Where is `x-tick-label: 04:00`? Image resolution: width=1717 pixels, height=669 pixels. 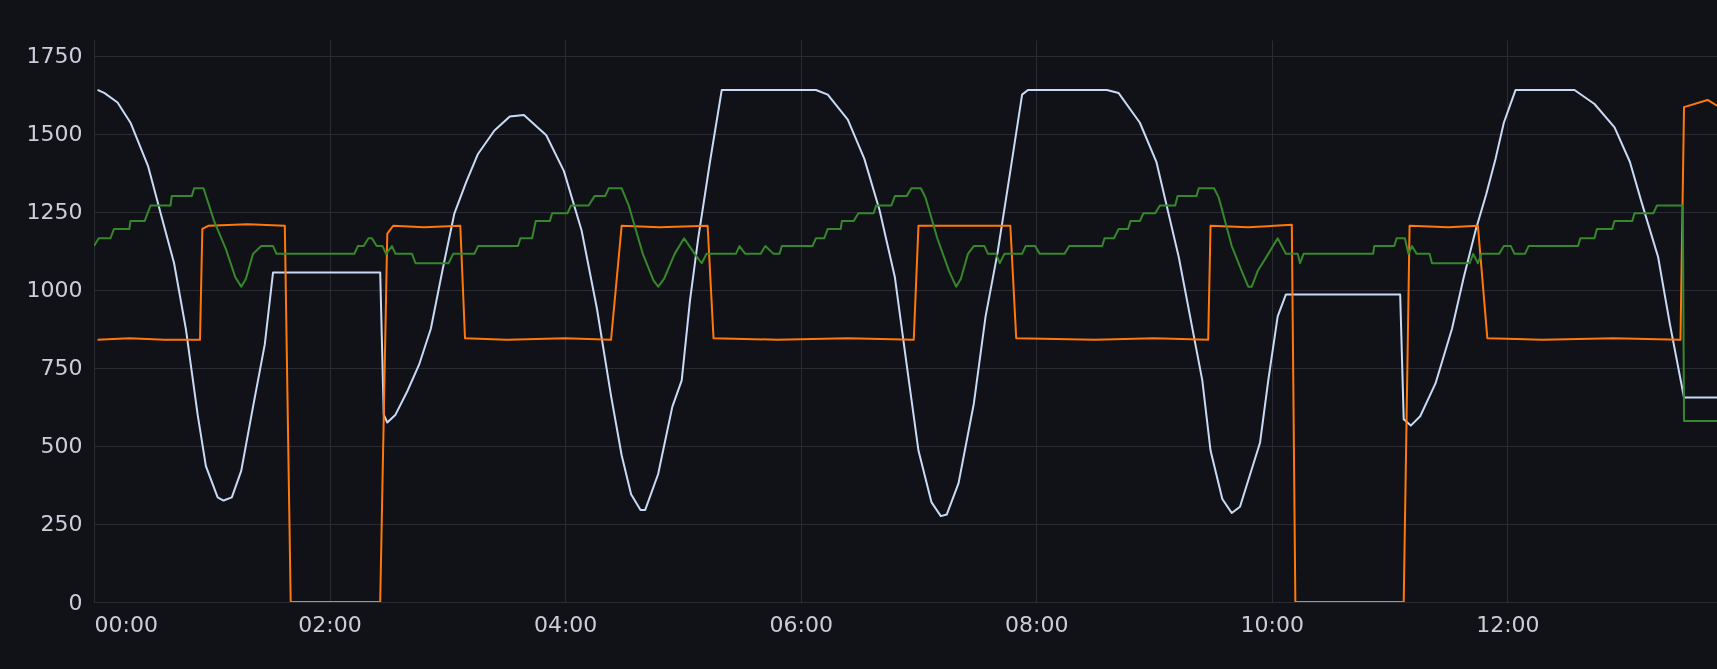 x-tick-label: 04:00 is located at coordinates (565, 624).